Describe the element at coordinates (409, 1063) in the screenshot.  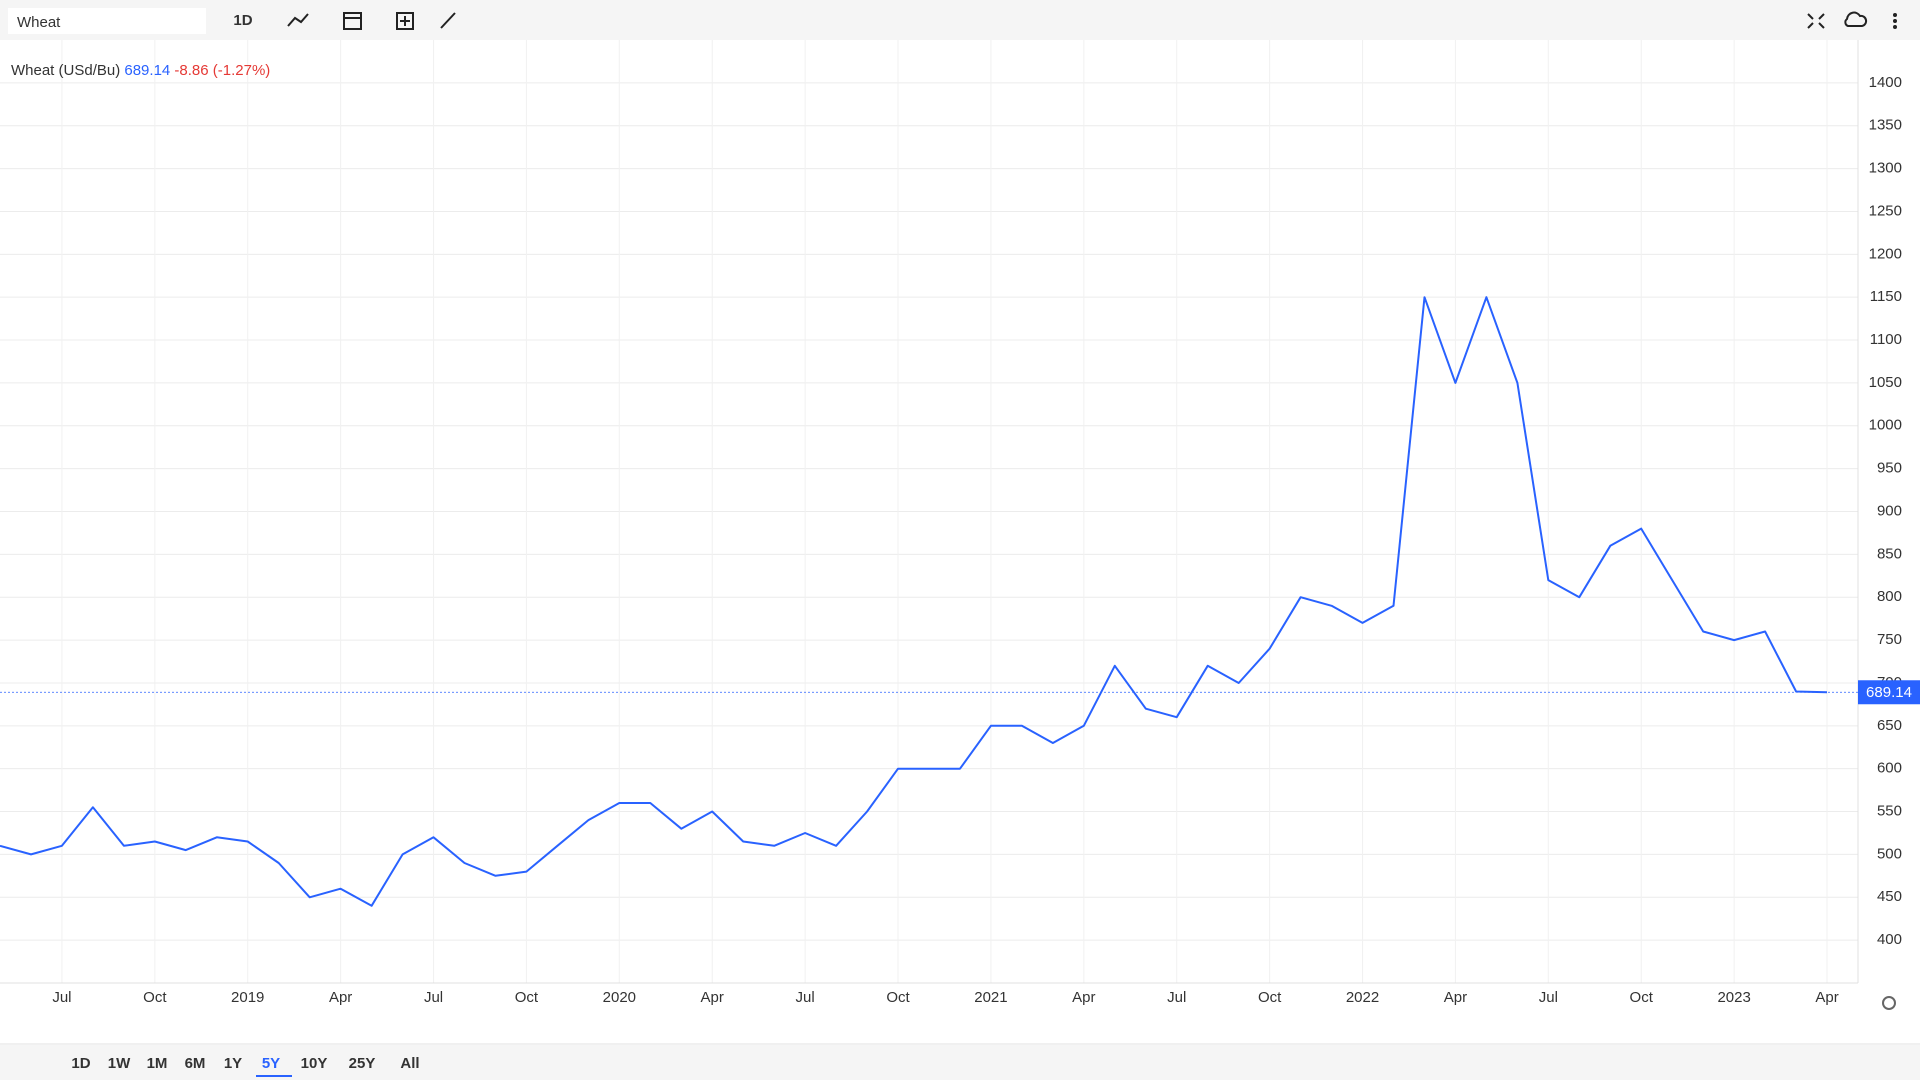
I see `range-button: All` at that location.